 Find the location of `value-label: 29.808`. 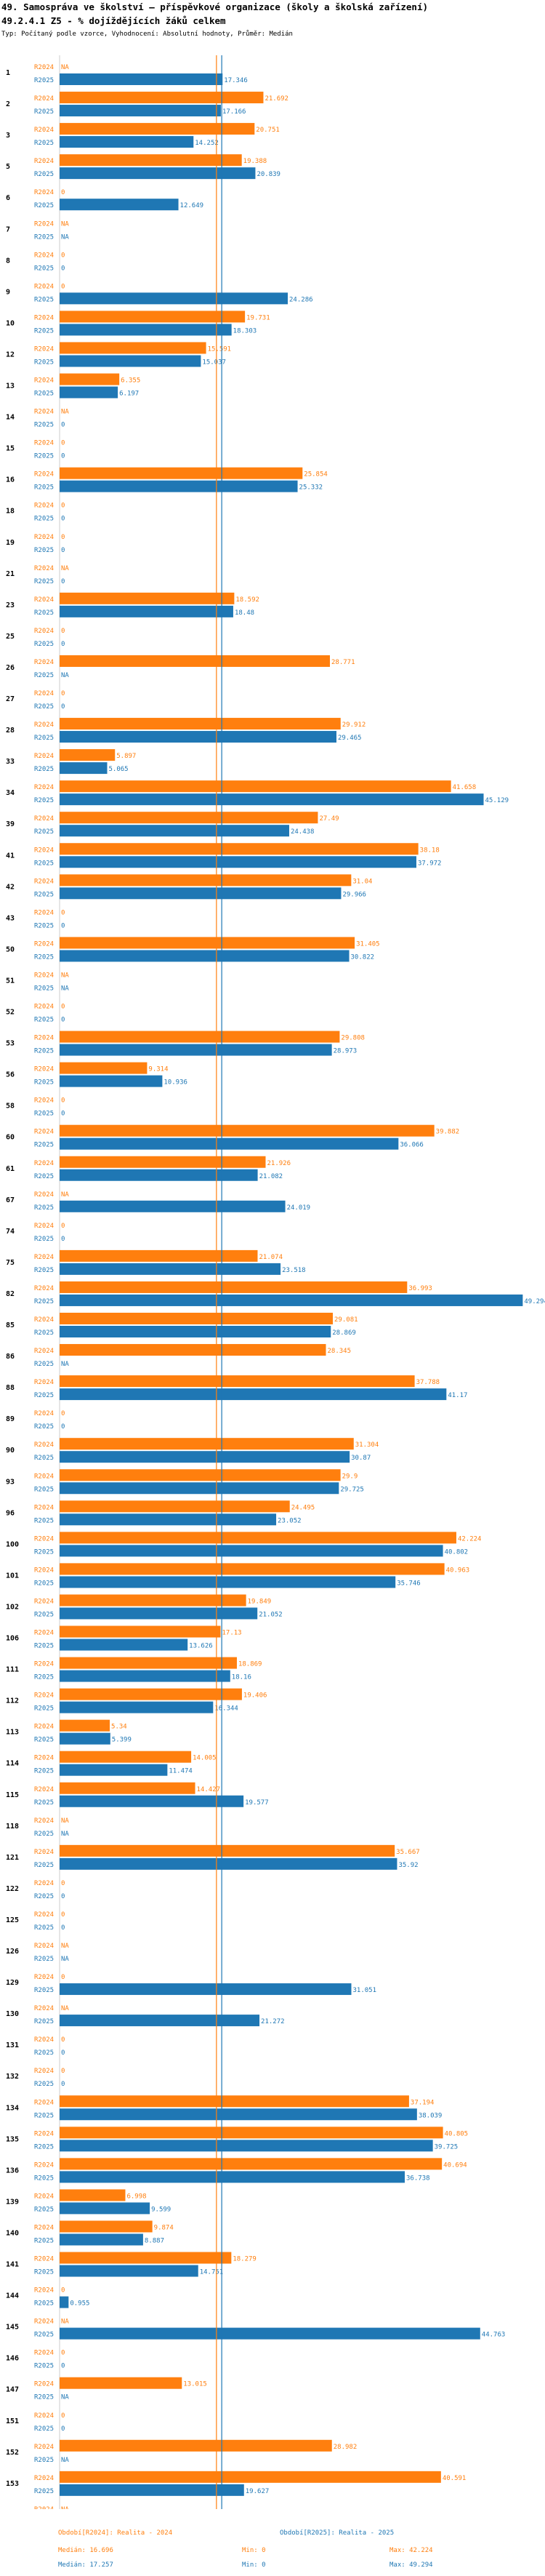

value-label: 29.808 is located at coordinates (353, 1038).